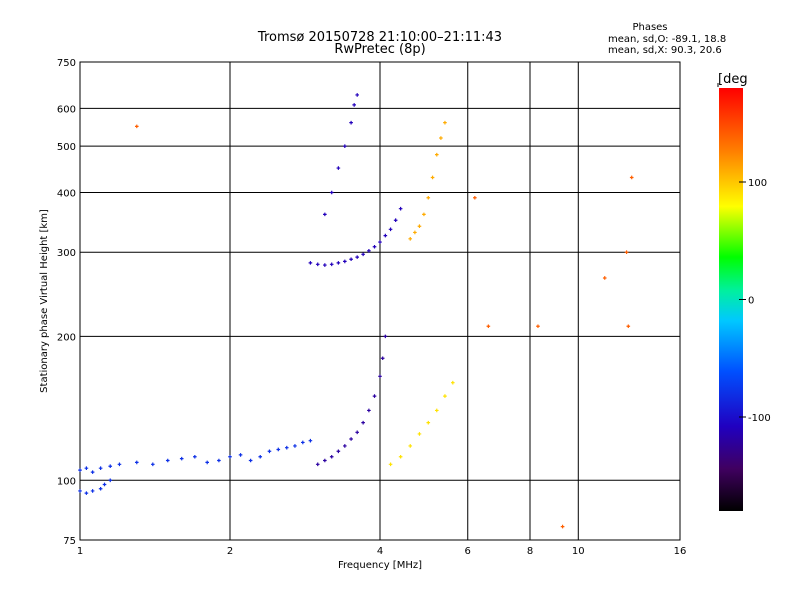 Image resolution: width=800 pixels, height=600 pixels. I want to click on x-tick-label: 1, so click(80, 551).